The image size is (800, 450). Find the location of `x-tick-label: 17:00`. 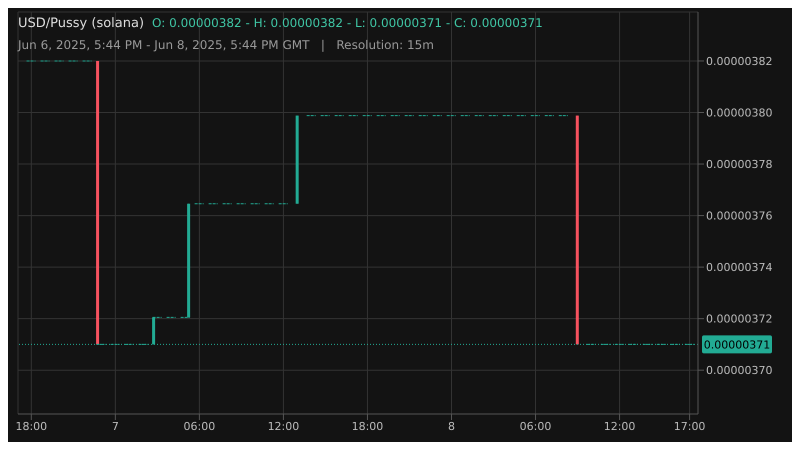

x-tick-label: 17:00 is located at coordinates (690, 426).